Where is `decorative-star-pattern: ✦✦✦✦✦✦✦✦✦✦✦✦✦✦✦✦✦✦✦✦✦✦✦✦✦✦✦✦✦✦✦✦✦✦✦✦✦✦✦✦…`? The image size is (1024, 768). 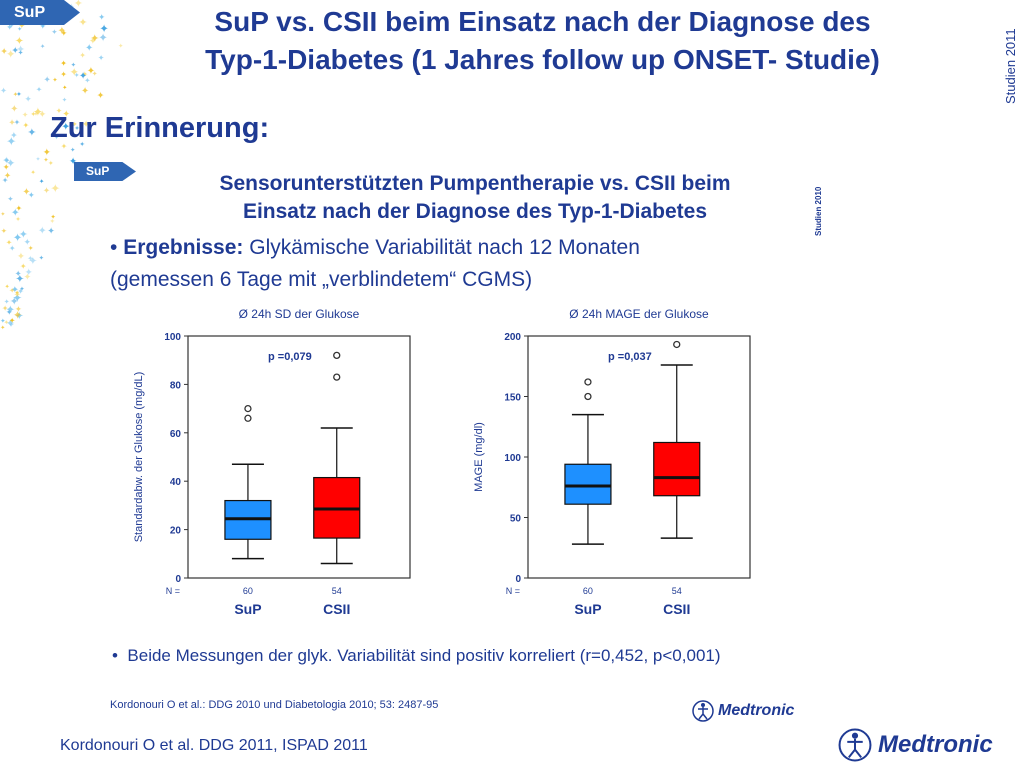
decorative-star-pattern: ✦✦✦✦✦✦✦✦✦✦✦✦✦✦✦✦✦✦✦✦✦✦✦✦✦✦✦✦✦✦✦✦✦✦✦✦✦✦✦✦… is located at coordinates (62, 165).